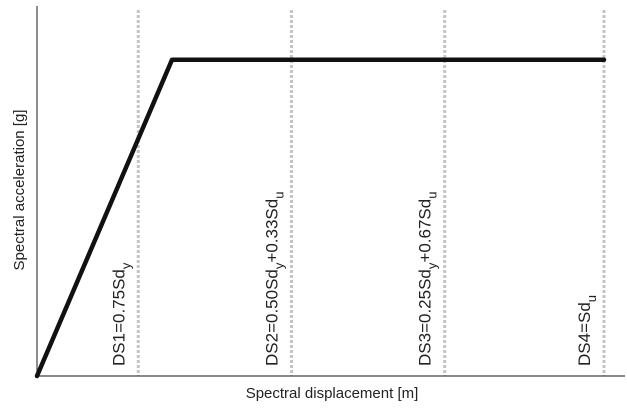 Image resolution: width=627 pixels, height=408 pixels. Describe the element at coordinates (587, 330) in the screenshot. I see `ds4-label: DS4=Sdu` at that location.